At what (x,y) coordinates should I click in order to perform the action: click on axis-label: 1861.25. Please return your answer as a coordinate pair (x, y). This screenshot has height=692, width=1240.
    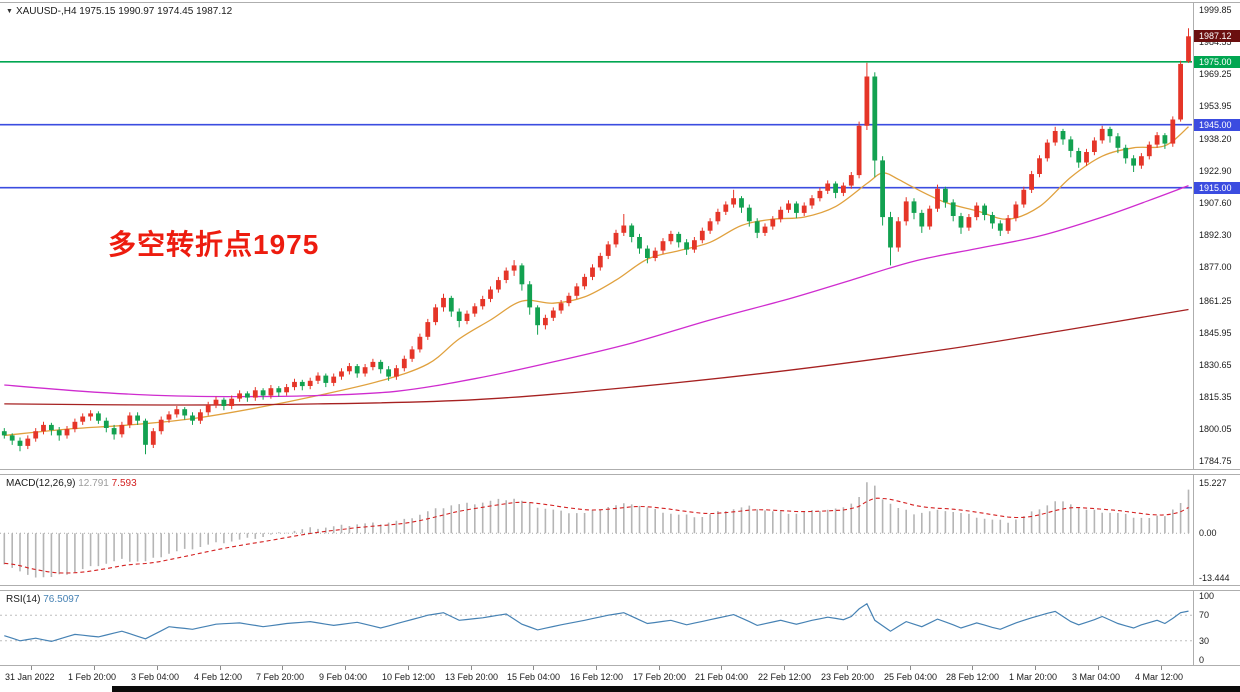
    Looking at the image, I should click on (1215, 301).